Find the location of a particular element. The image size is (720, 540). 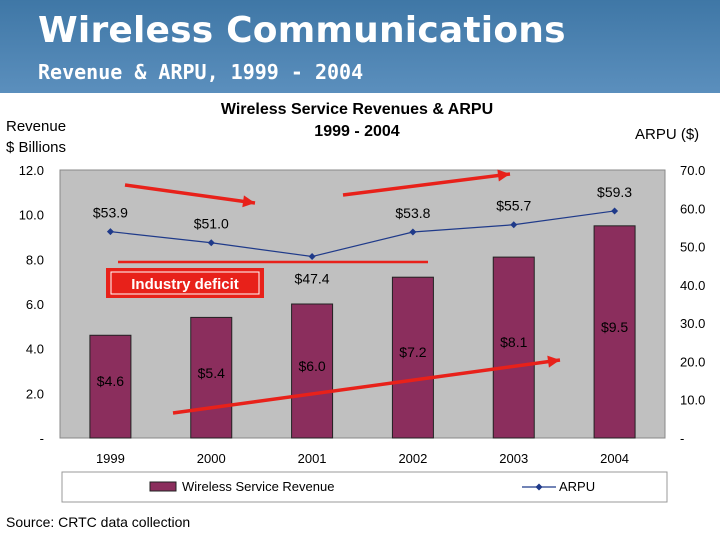

arrow-revenue-rise-shaft is located at coordinates (366, 386).